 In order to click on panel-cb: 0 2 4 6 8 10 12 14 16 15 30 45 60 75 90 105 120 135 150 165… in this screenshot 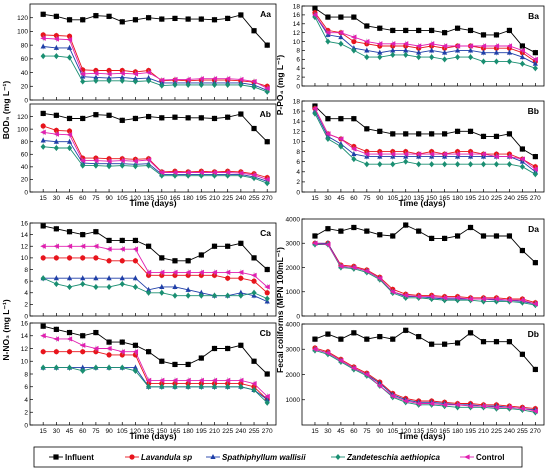, I will do `click(149, 377)`.